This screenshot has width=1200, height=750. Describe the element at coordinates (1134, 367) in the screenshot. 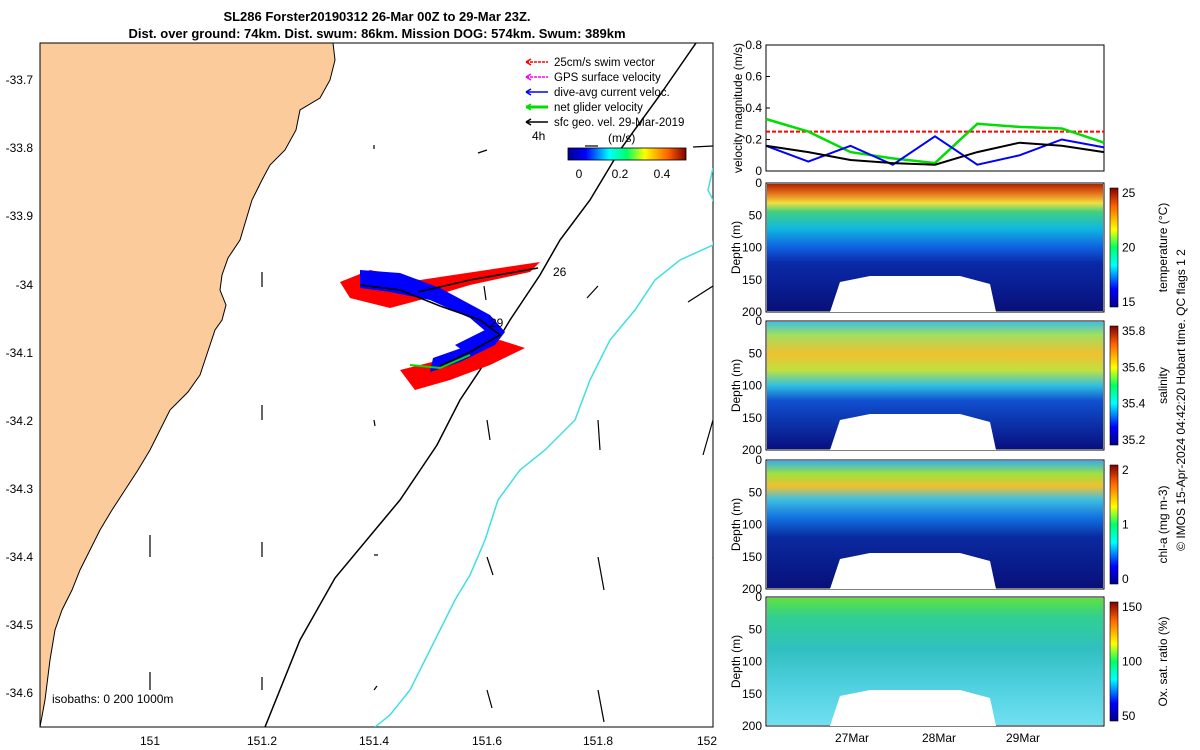

I see `colorbar-tick: 35.6` at that location.